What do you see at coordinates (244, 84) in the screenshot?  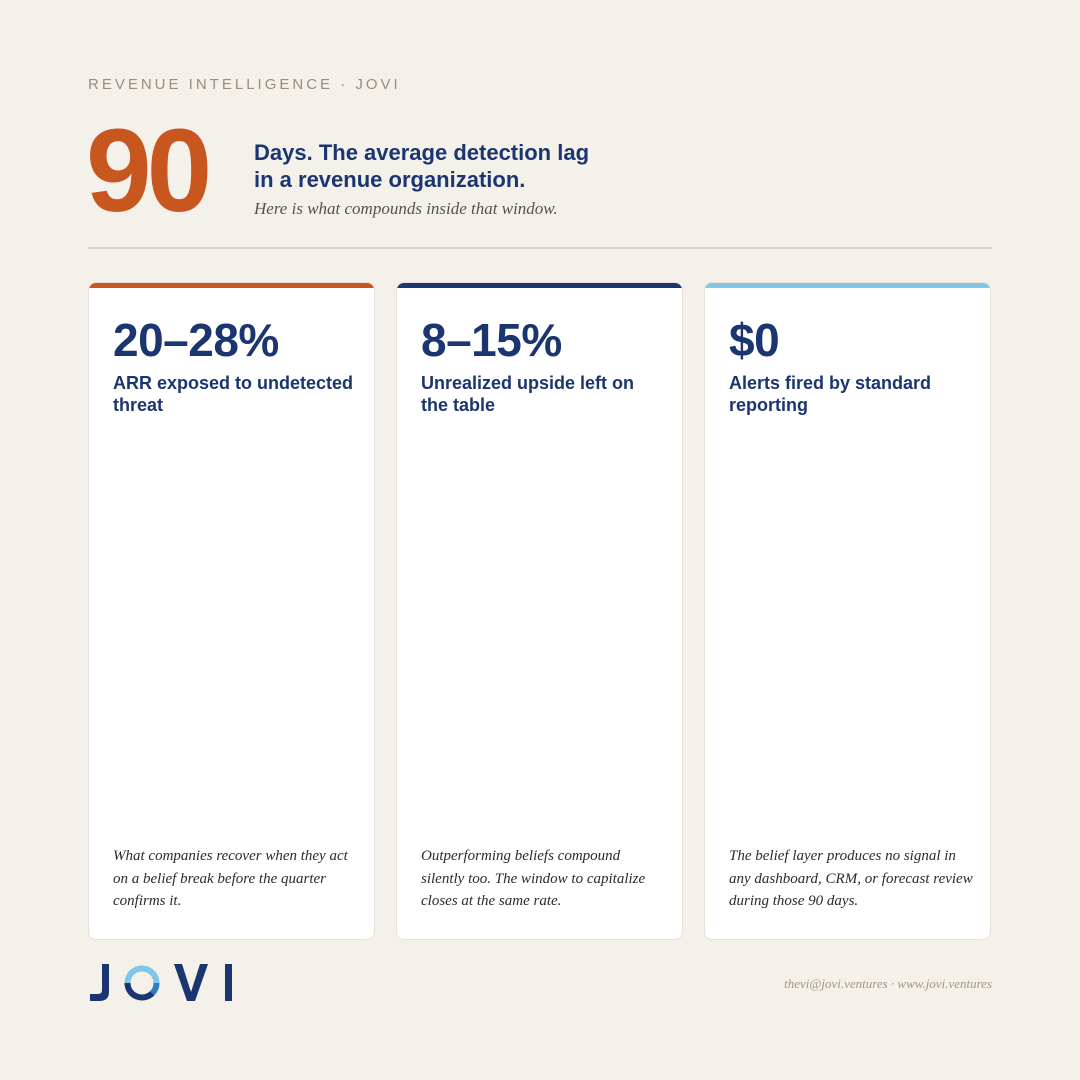 I see `eyebrow-label: REVENUE INTELLIGENCE · JOVI` at bounding box center [244, 84].